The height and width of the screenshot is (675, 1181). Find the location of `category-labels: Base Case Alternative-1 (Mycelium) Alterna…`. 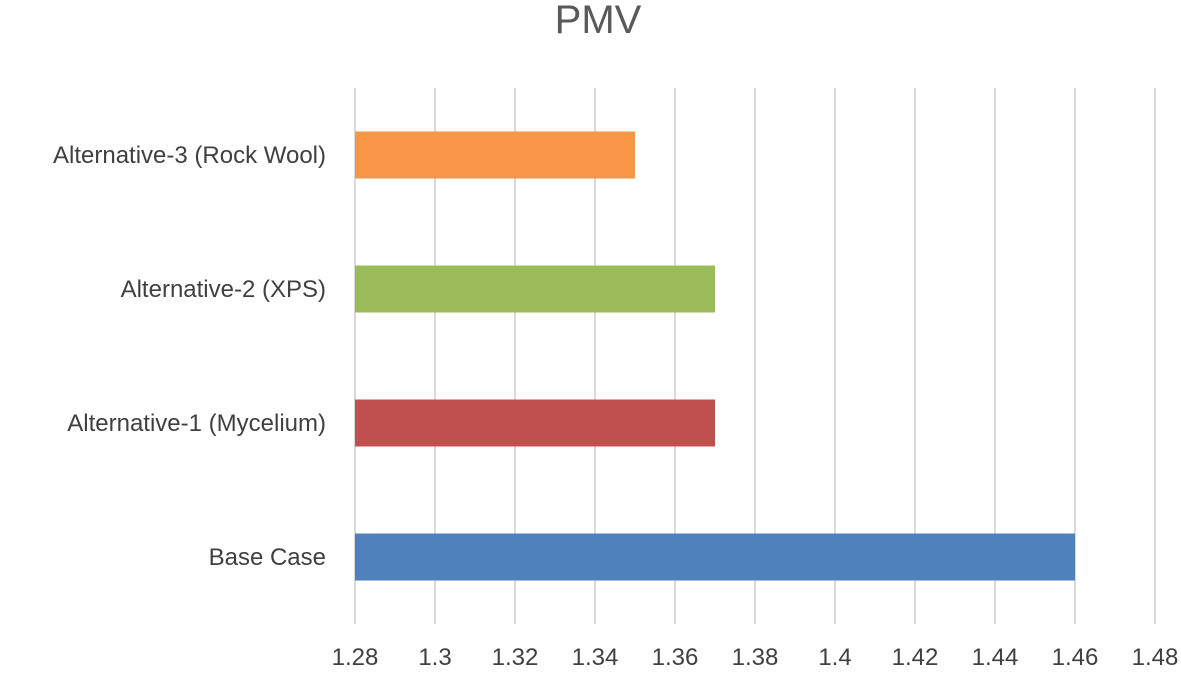

category-labels: Base Case Alternative-1 (Mycelium) Alterna… is located at coordinates (189, 356).